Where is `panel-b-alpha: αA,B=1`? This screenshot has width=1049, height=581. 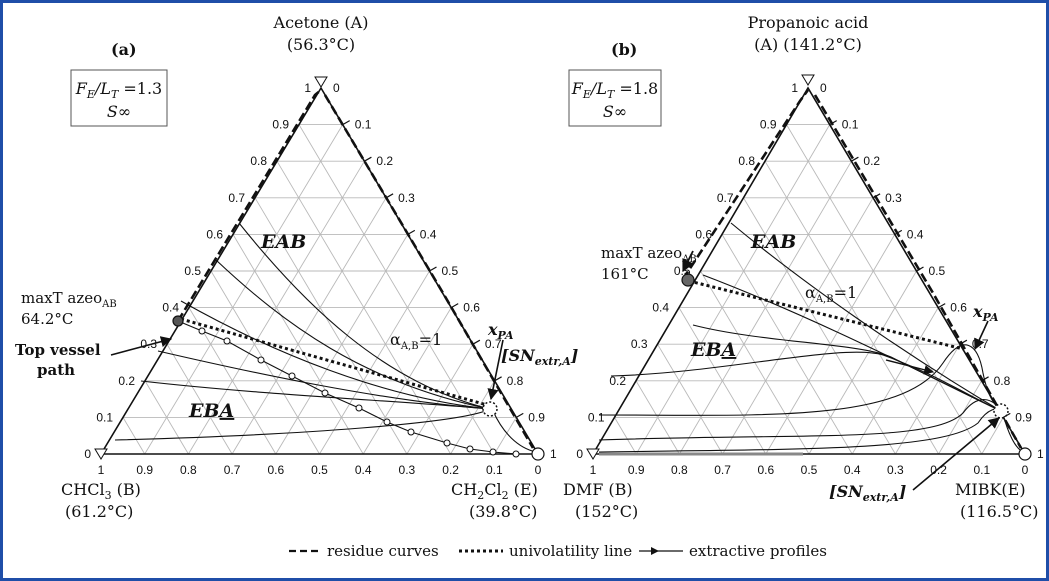
panel-b-alpha: αA,B=1 is located at coordinates (831, 294).